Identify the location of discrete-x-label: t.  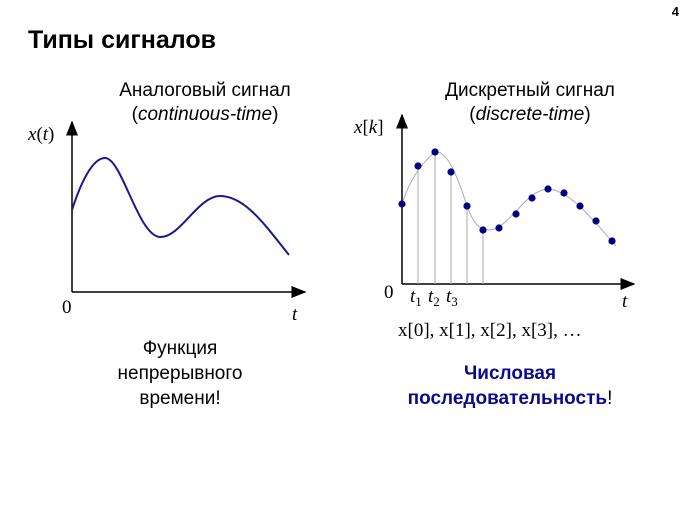
(625, 301).